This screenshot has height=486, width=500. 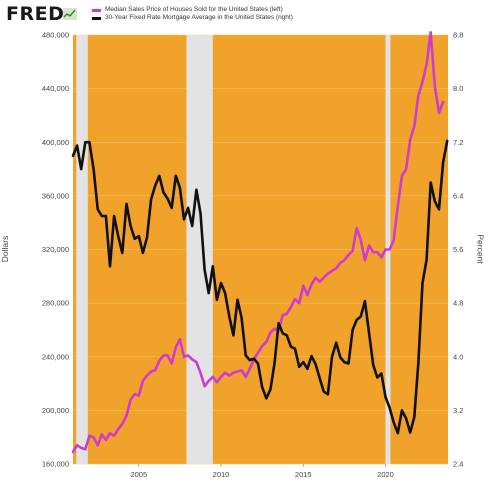 What do you see at coordinates (458, 88) in the screenshot?
I see `right-tick-label: 8.0` at bounding box center [458, 88].